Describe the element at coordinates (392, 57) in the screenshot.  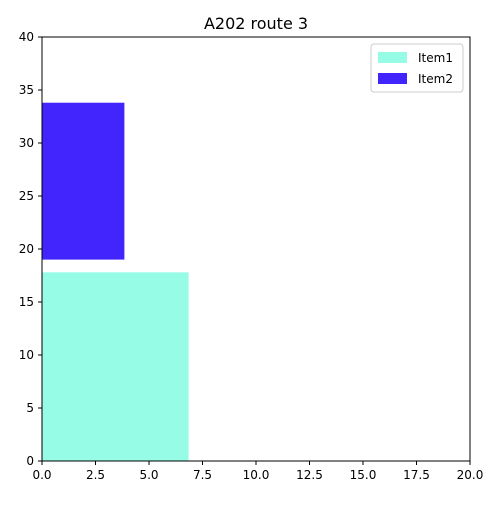
I see `legend-swatch-item1` at that location.